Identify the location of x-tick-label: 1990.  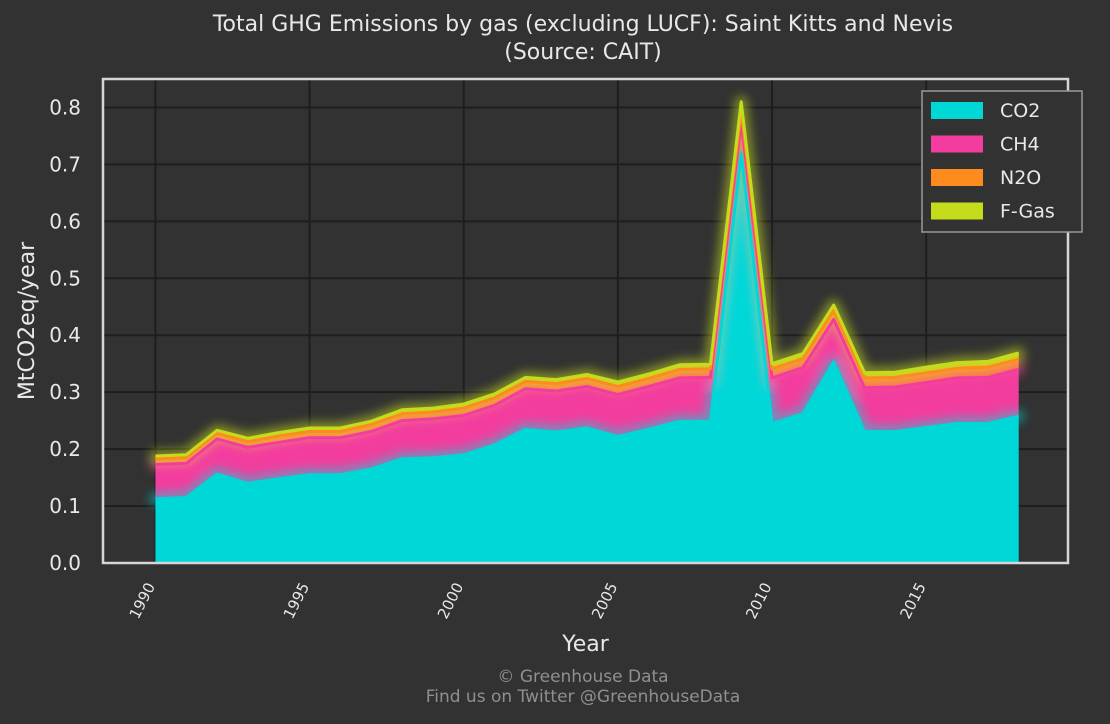
(142, 601).